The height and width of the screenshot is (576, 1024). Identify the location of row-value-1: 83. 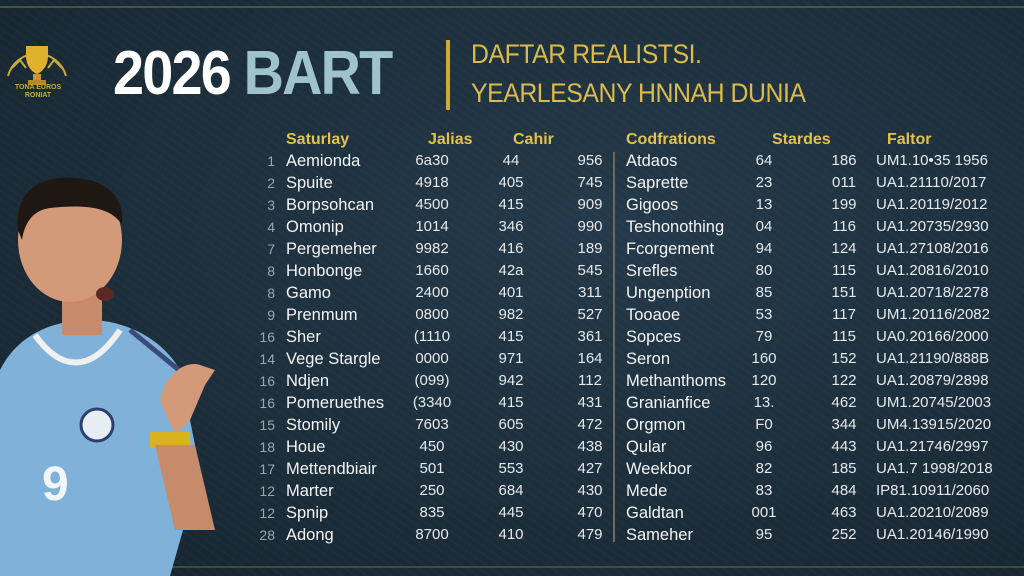
(764, 490).